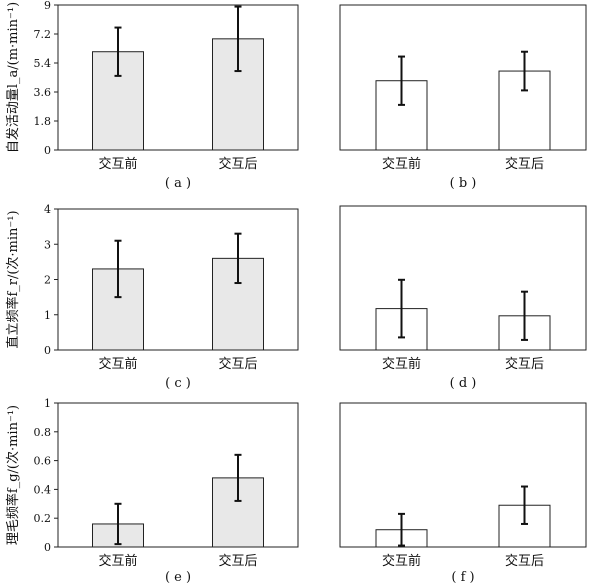 The height and width of the screenshot is (587, 602). Describe the element at coordinates (13, 475) in the screenshot. I see `y-axis-label: 理毛频率f_g/(次·min⁻¹)` at that location.